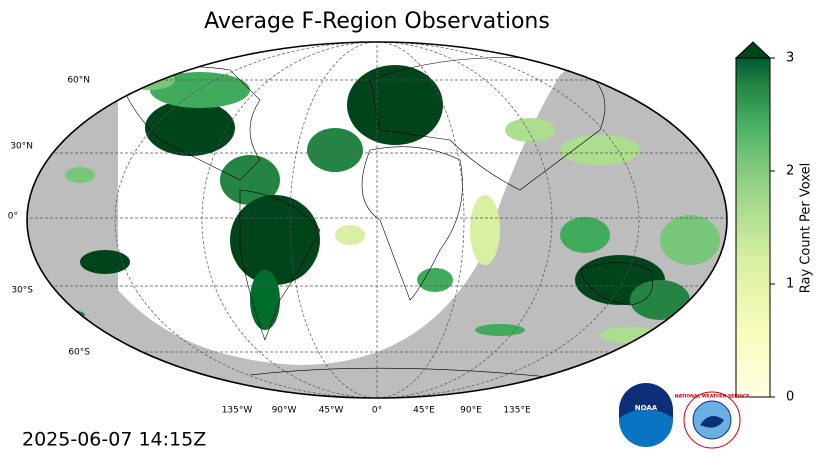  What do you see at coordinates (471, 411) in the screenshot?
I see `lon-label: 90°E` at bounding box center [471, 411].